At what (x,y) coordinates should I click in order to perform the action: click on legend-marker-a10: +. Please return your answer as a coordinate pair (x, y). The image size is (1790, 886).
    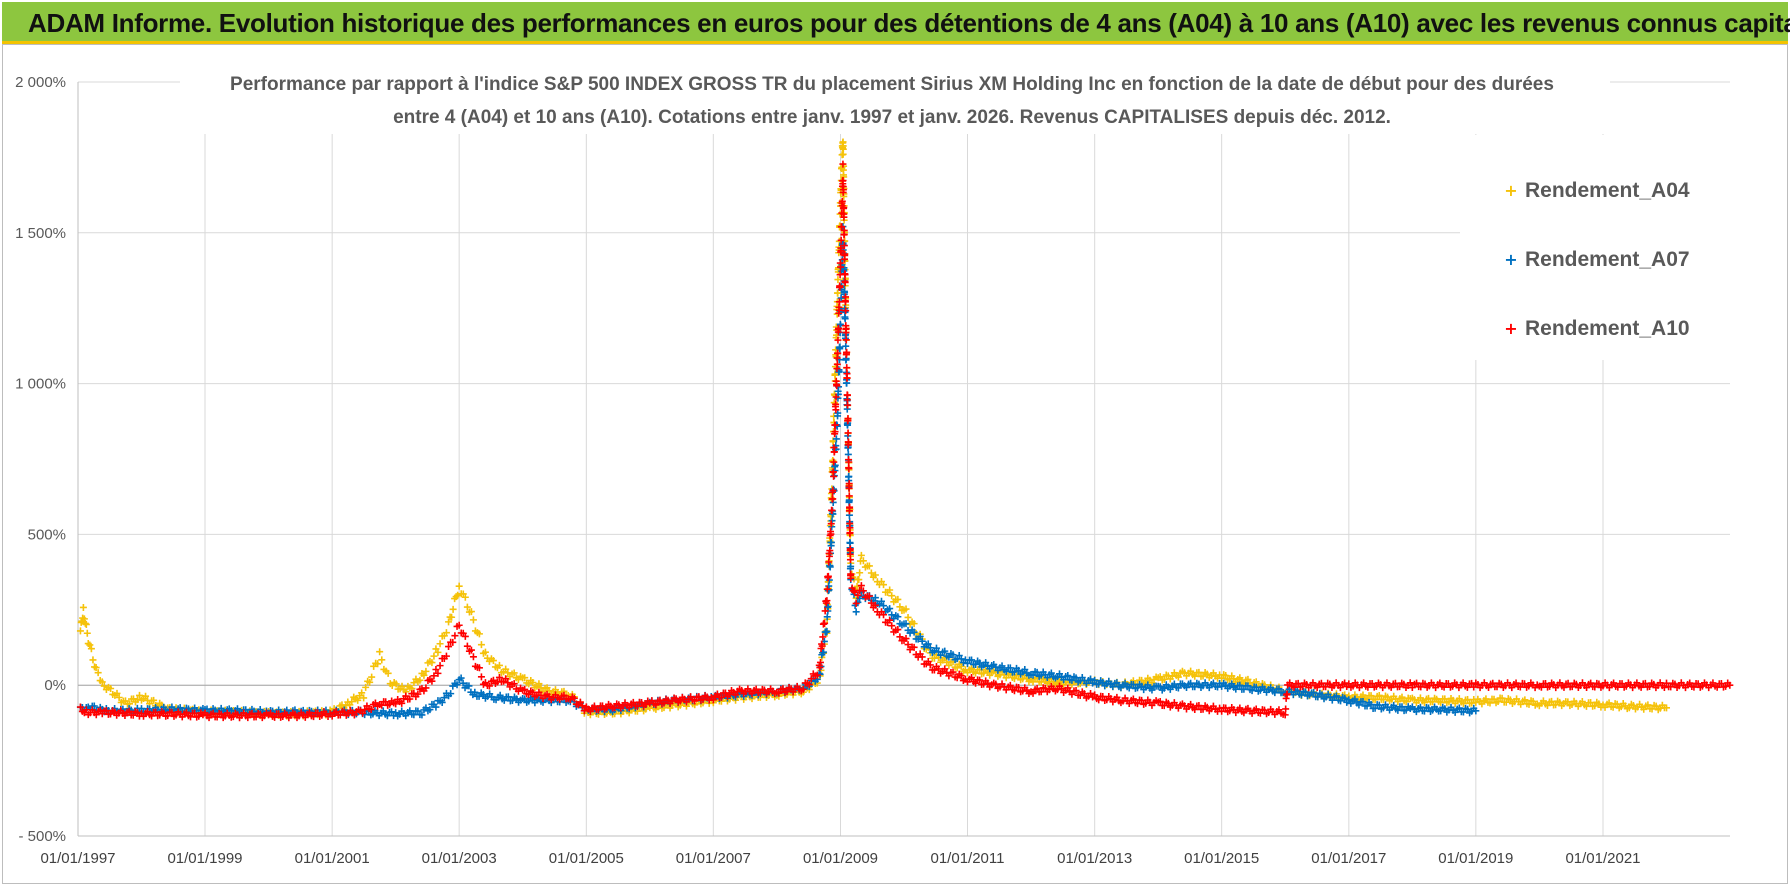
    Looking at the image, I should click on (1510, 328).